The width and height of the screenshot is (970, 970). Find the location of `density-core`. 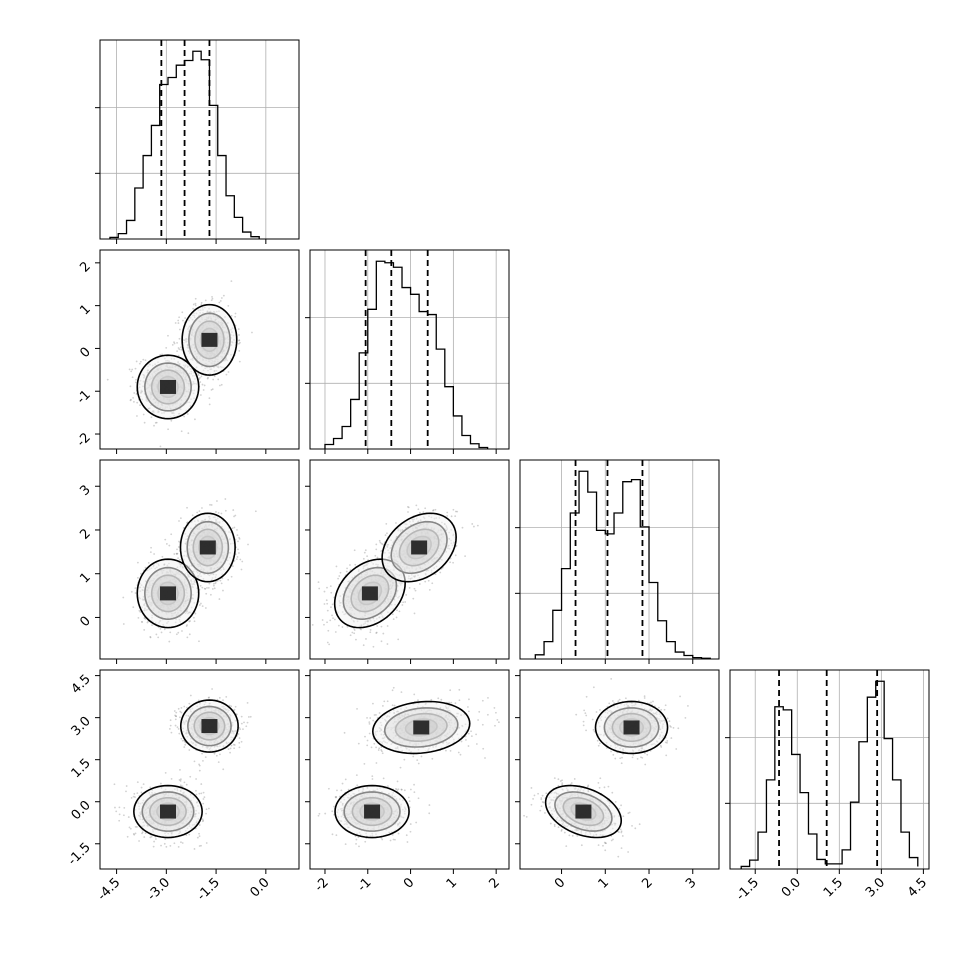

density-core is located at coordinates (168, 387).